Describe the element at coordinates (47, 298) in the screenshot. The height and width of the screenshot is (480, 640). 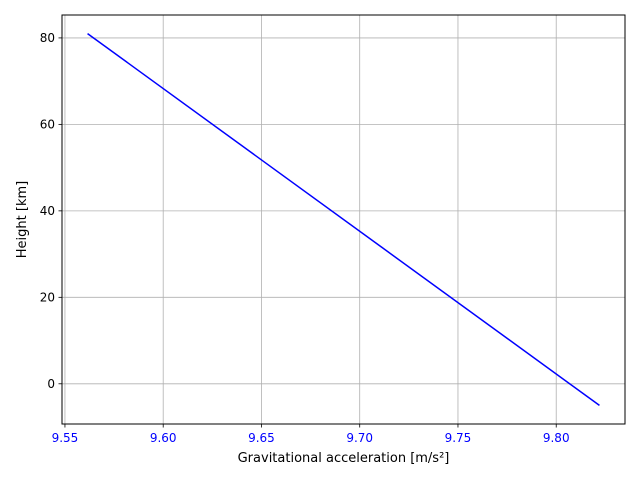
I see `y-tick-label: 20` at that location.